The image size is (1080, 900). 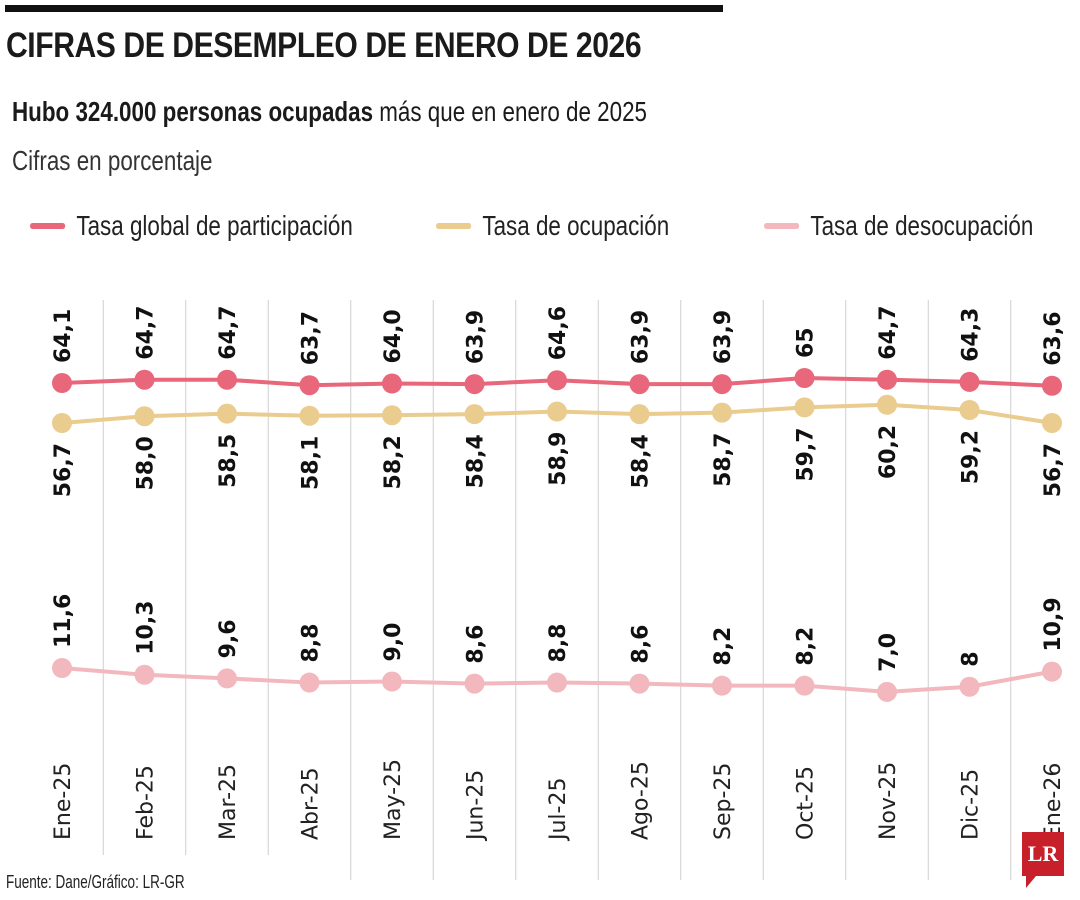 What do you see at coordinates (476, 806) in the screenshot?
I see `x-tick-label: Jun-25` at bounding box center [476, 806].